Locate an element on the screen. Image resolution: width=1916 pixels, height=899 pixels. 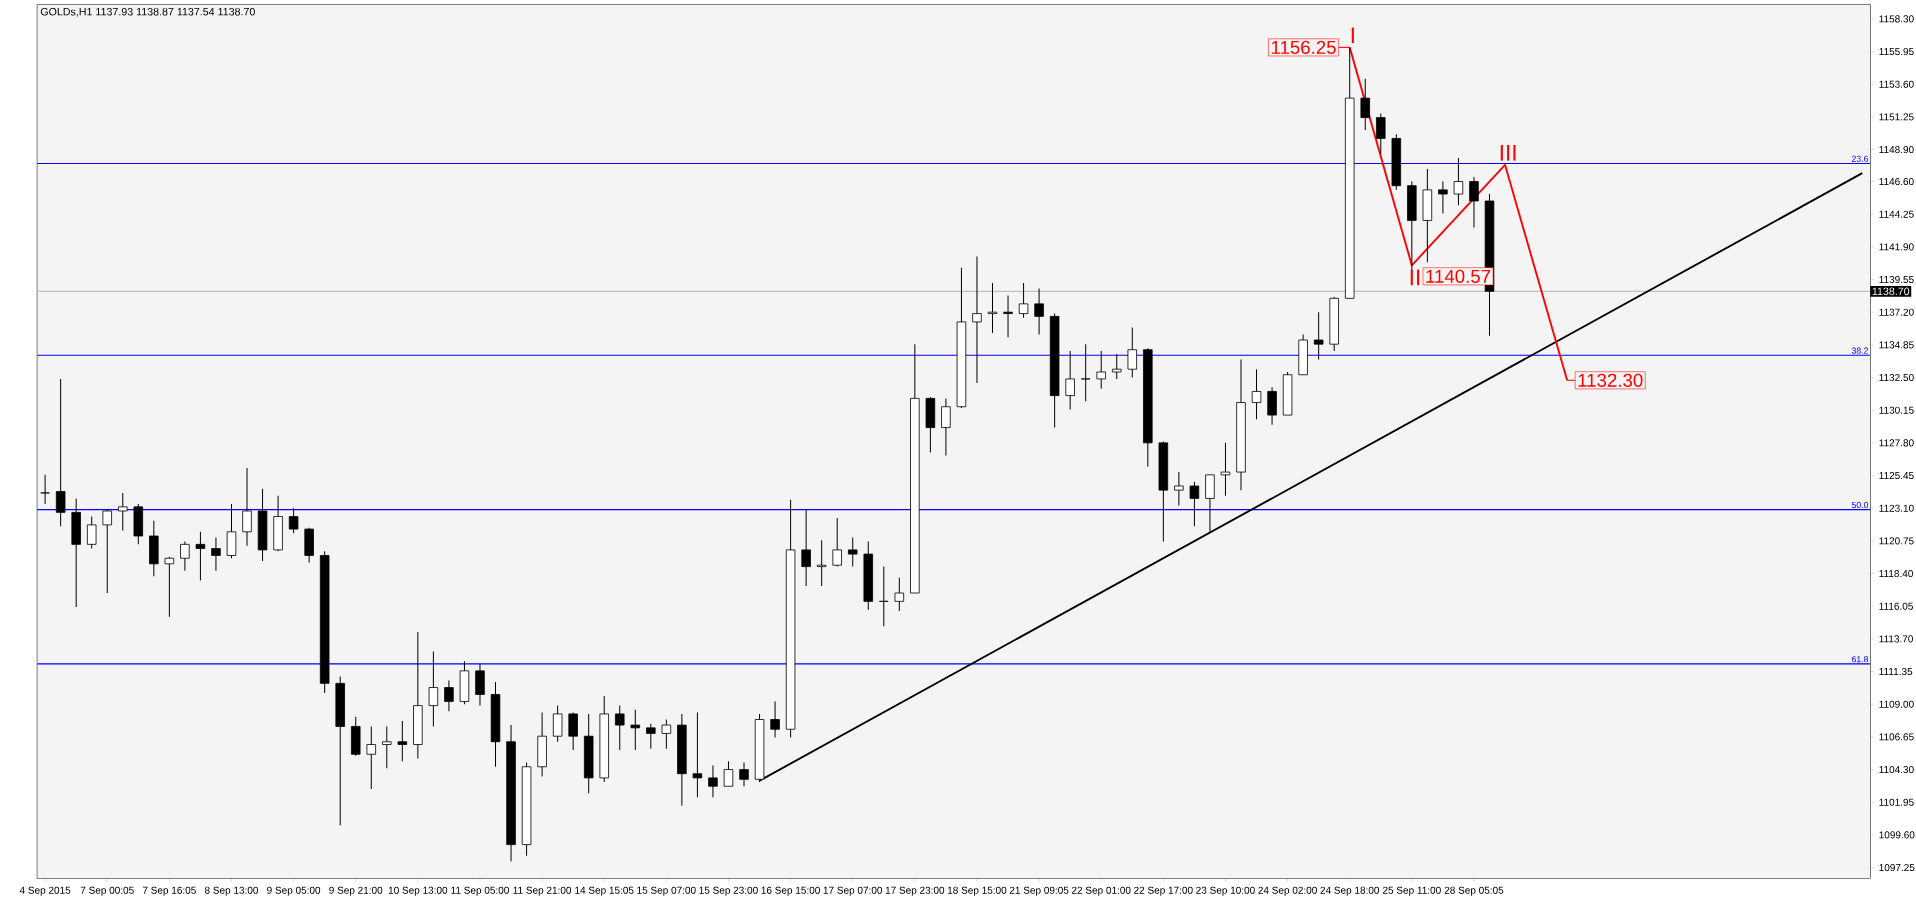
y-tick-label: 1158.30 is located at coordinates (1896, 19).